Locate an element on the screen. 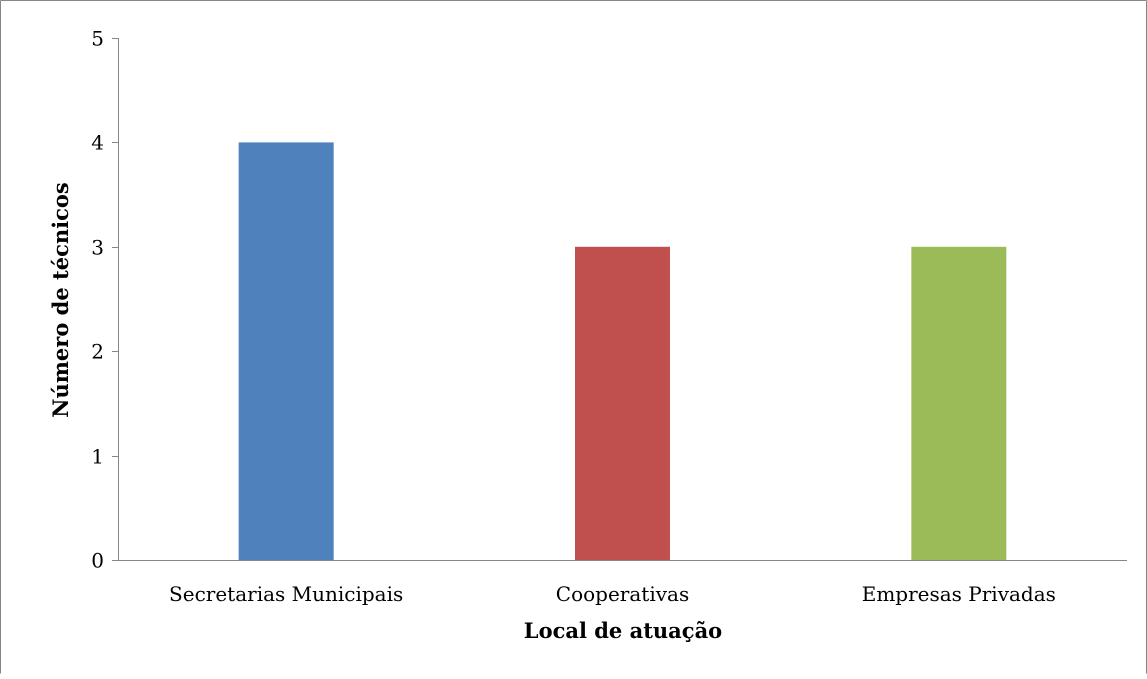 This screenshot has width=1147, height=679. y-tick-label: 2 is located at coordinates (97, 352).